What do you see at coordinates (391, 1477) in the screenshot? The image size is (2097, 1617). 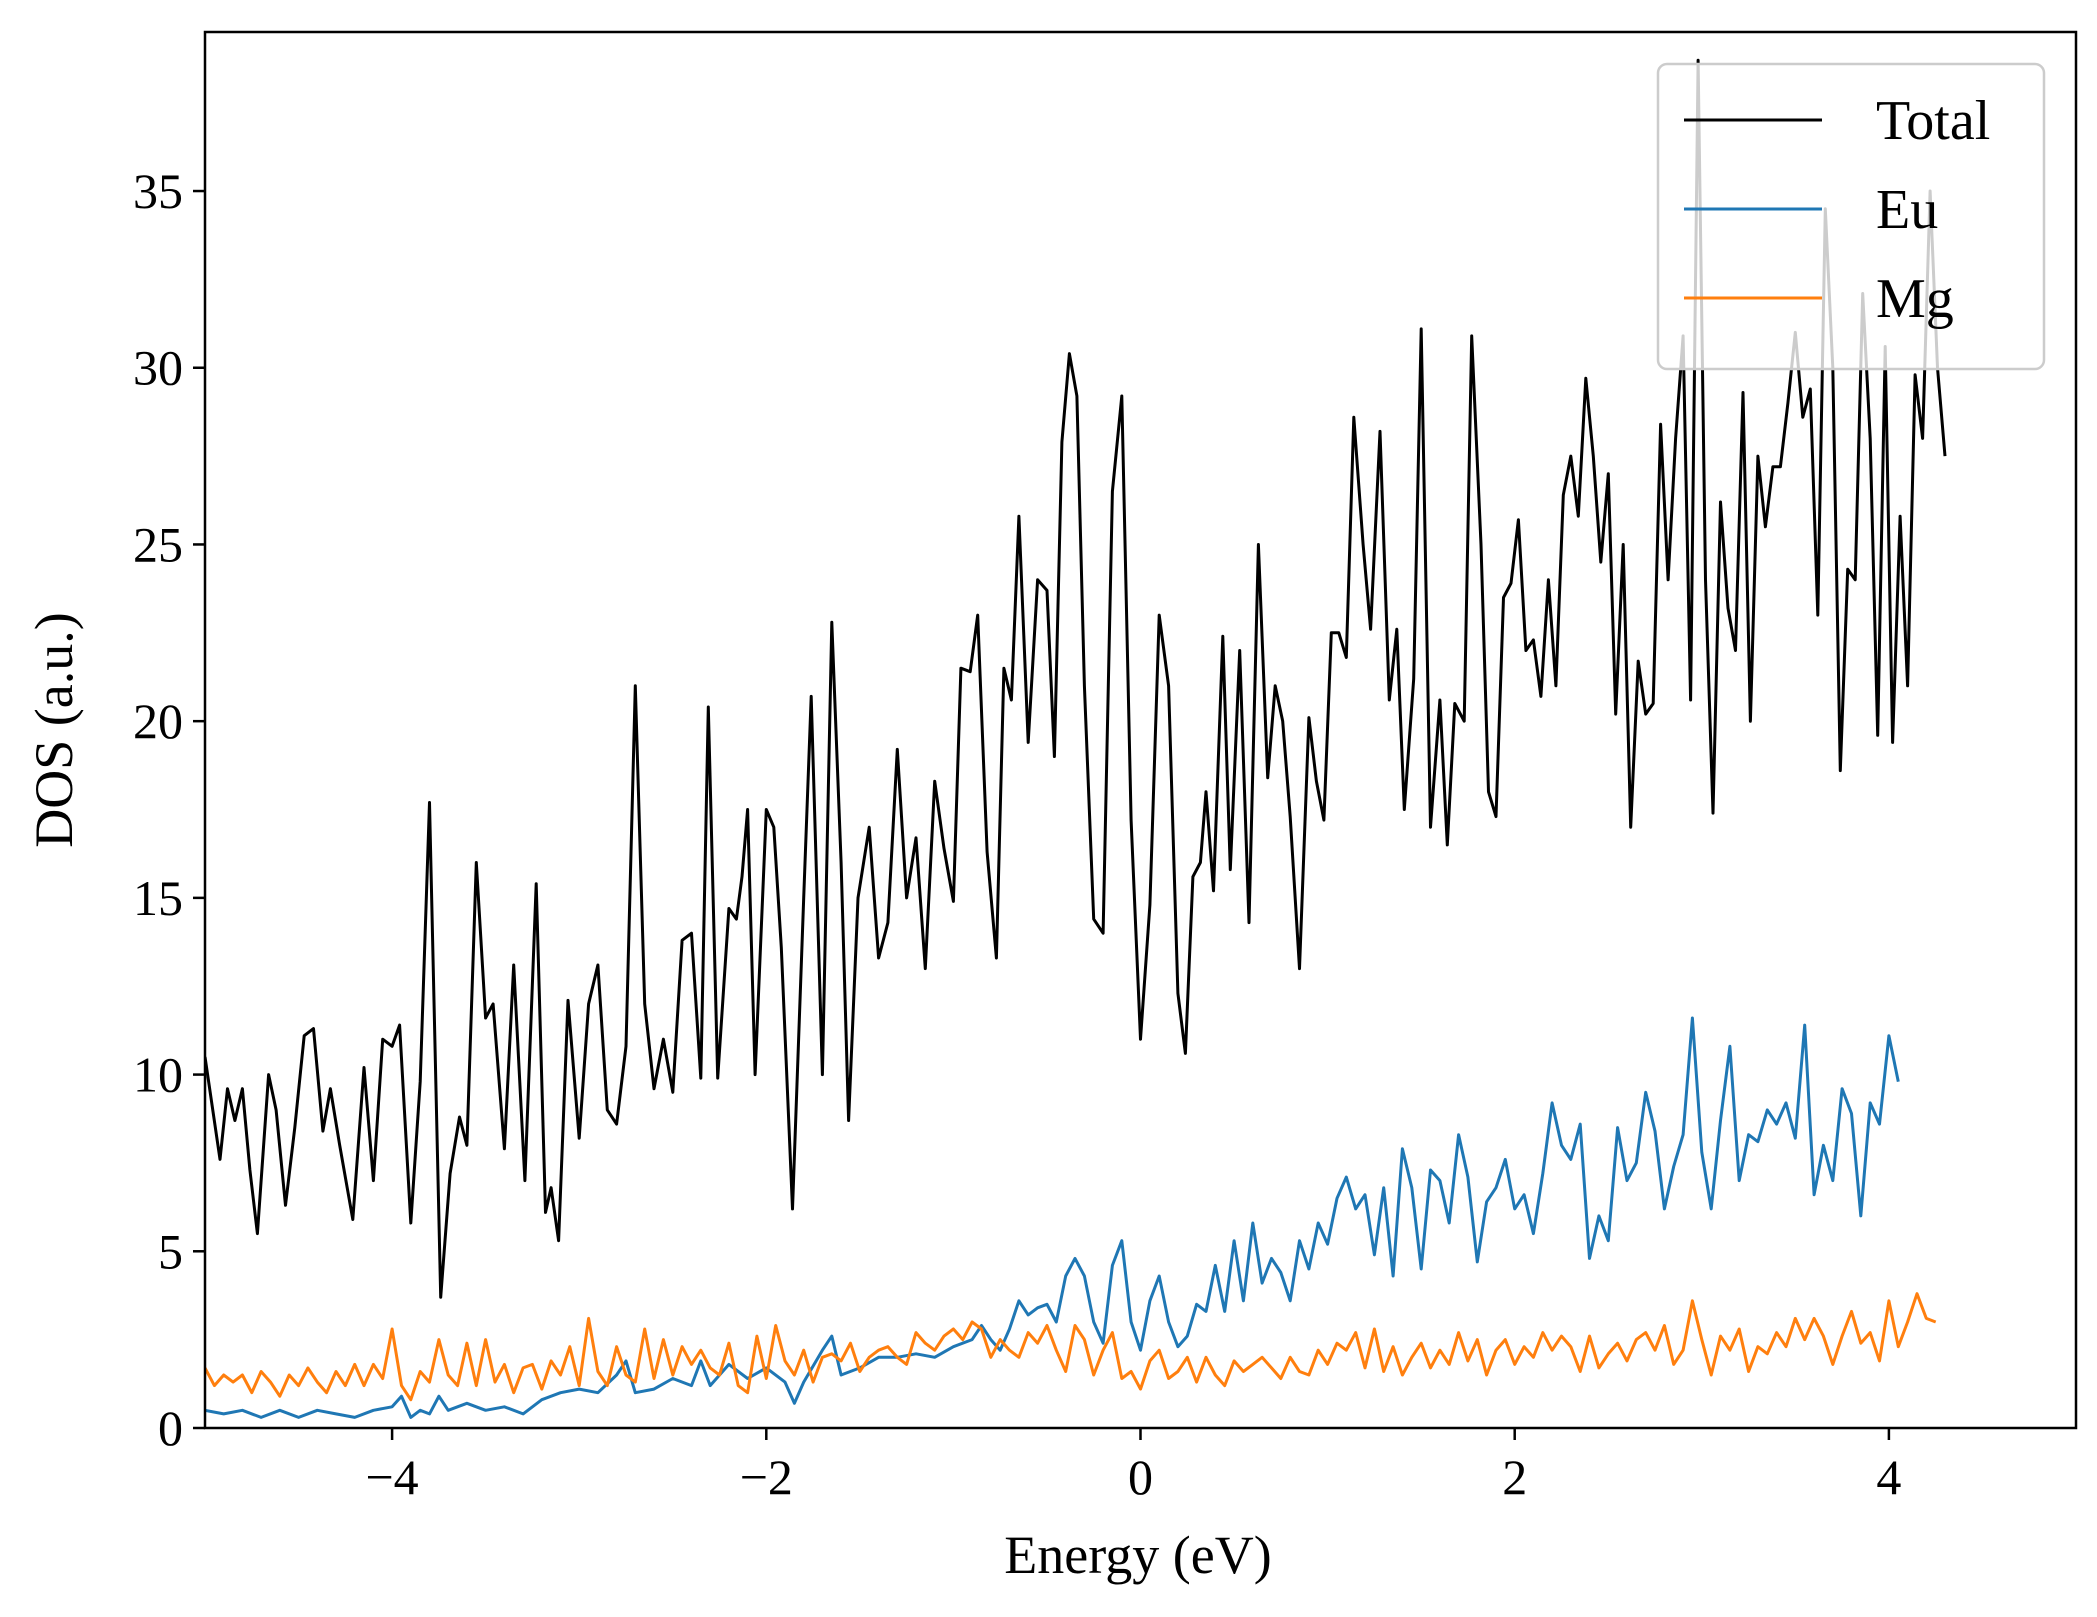 I see `x-tick-label: −4` at bounding box center [391, 1477].